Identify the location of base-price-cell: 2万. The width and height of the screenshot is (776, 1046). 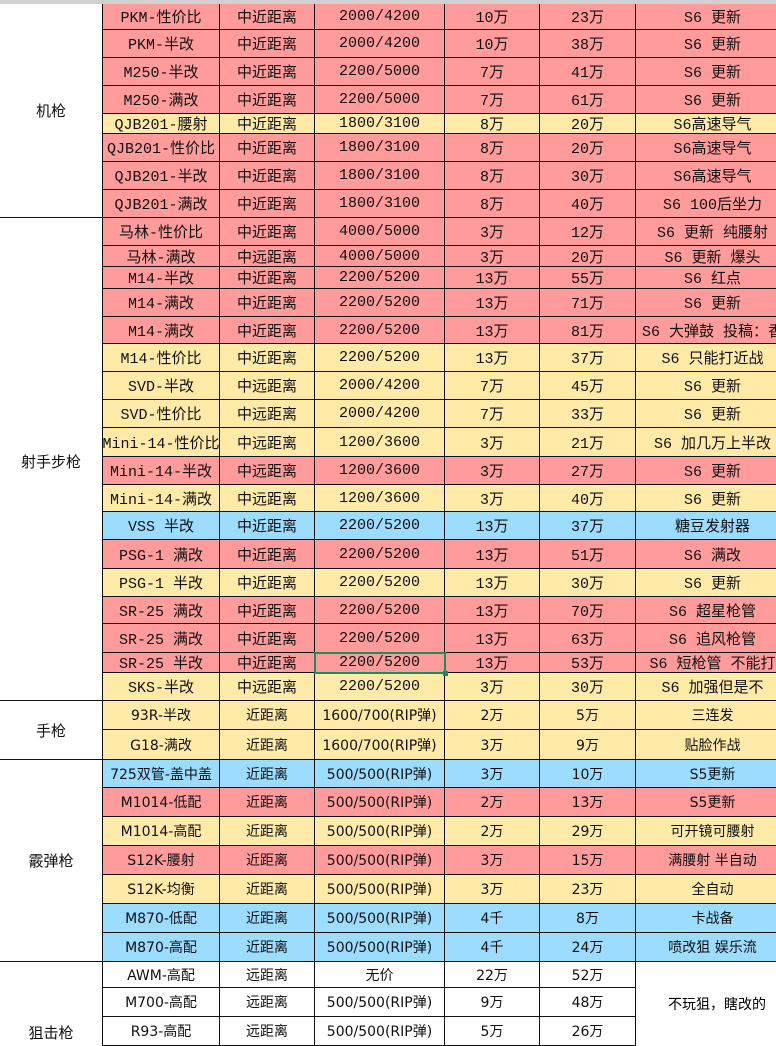
(492, 802).